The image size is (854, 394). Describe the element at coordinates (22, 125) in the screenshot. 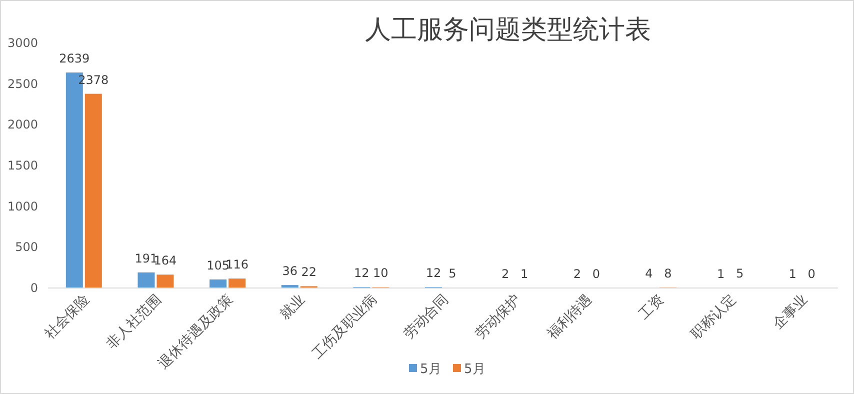

I see `y-tick-label: 2000` at that location.